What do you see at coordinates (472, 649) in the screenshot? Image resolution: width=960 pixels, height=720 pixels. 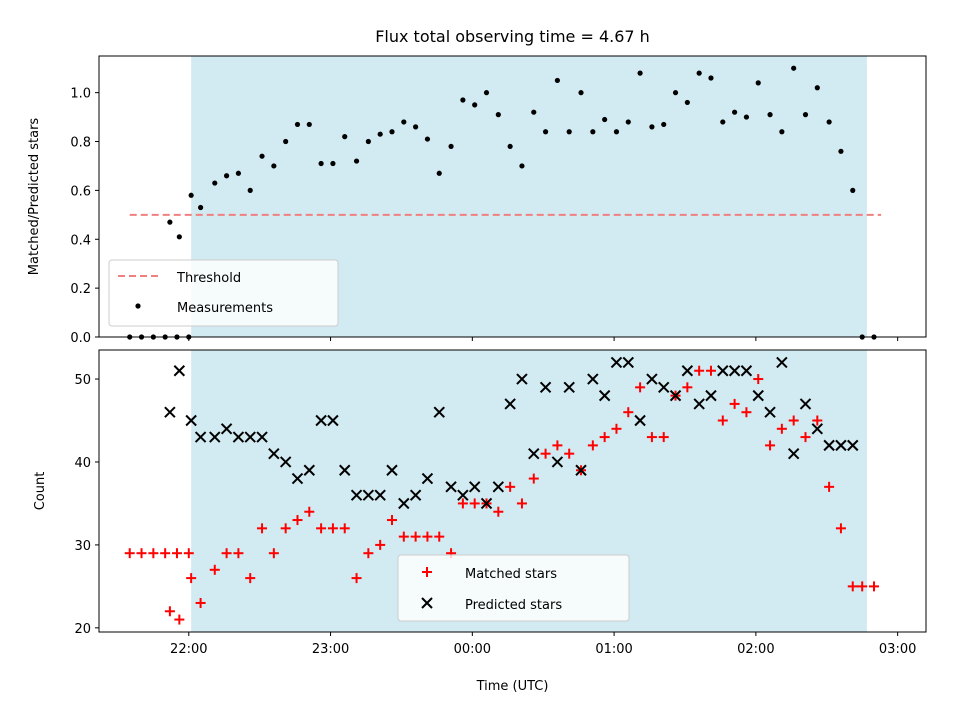 I see `x-tick-label: 00:00` at bounding box center [472, 649].